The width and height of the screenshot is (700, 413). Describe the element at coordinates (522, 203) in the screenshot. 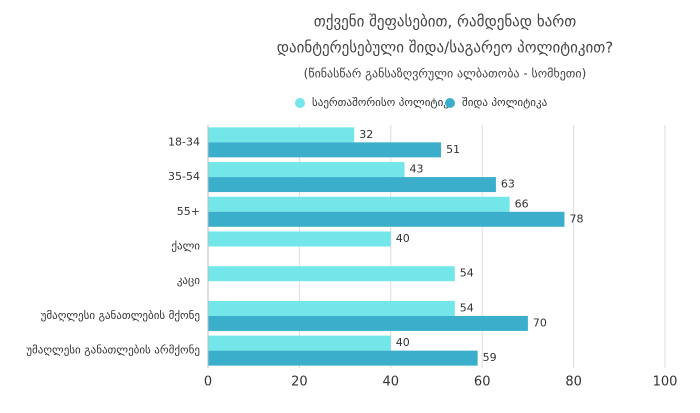

I see `value-label: 66` at that location.